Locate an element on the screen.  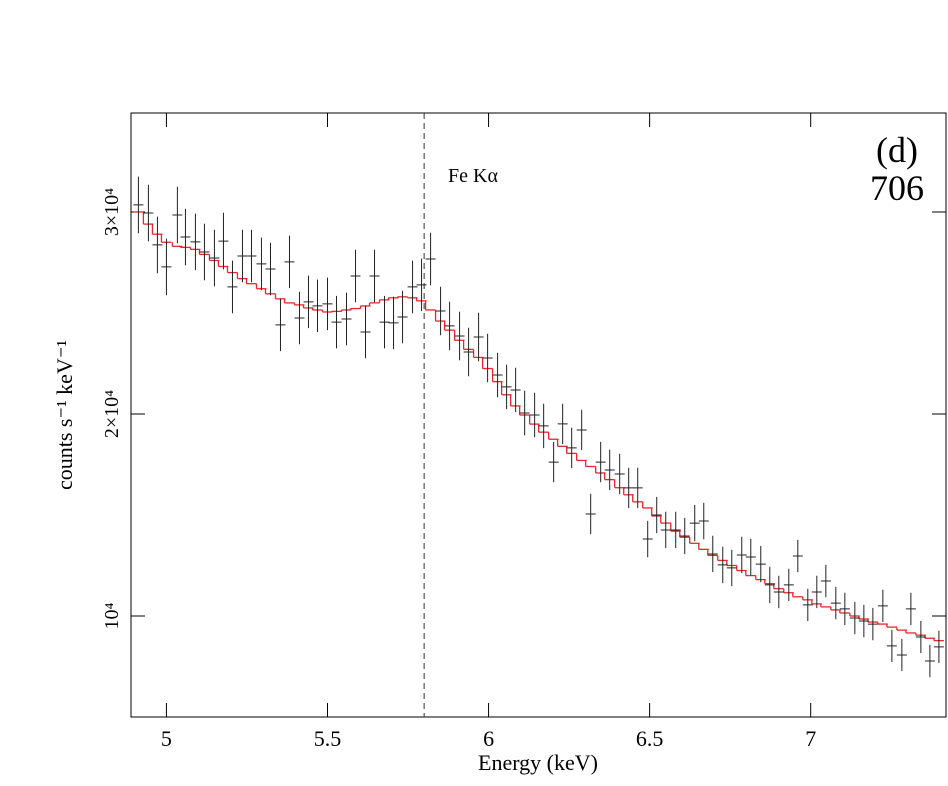
y-tick-label: 3×10⁴ is located at coordinates (112, 212).